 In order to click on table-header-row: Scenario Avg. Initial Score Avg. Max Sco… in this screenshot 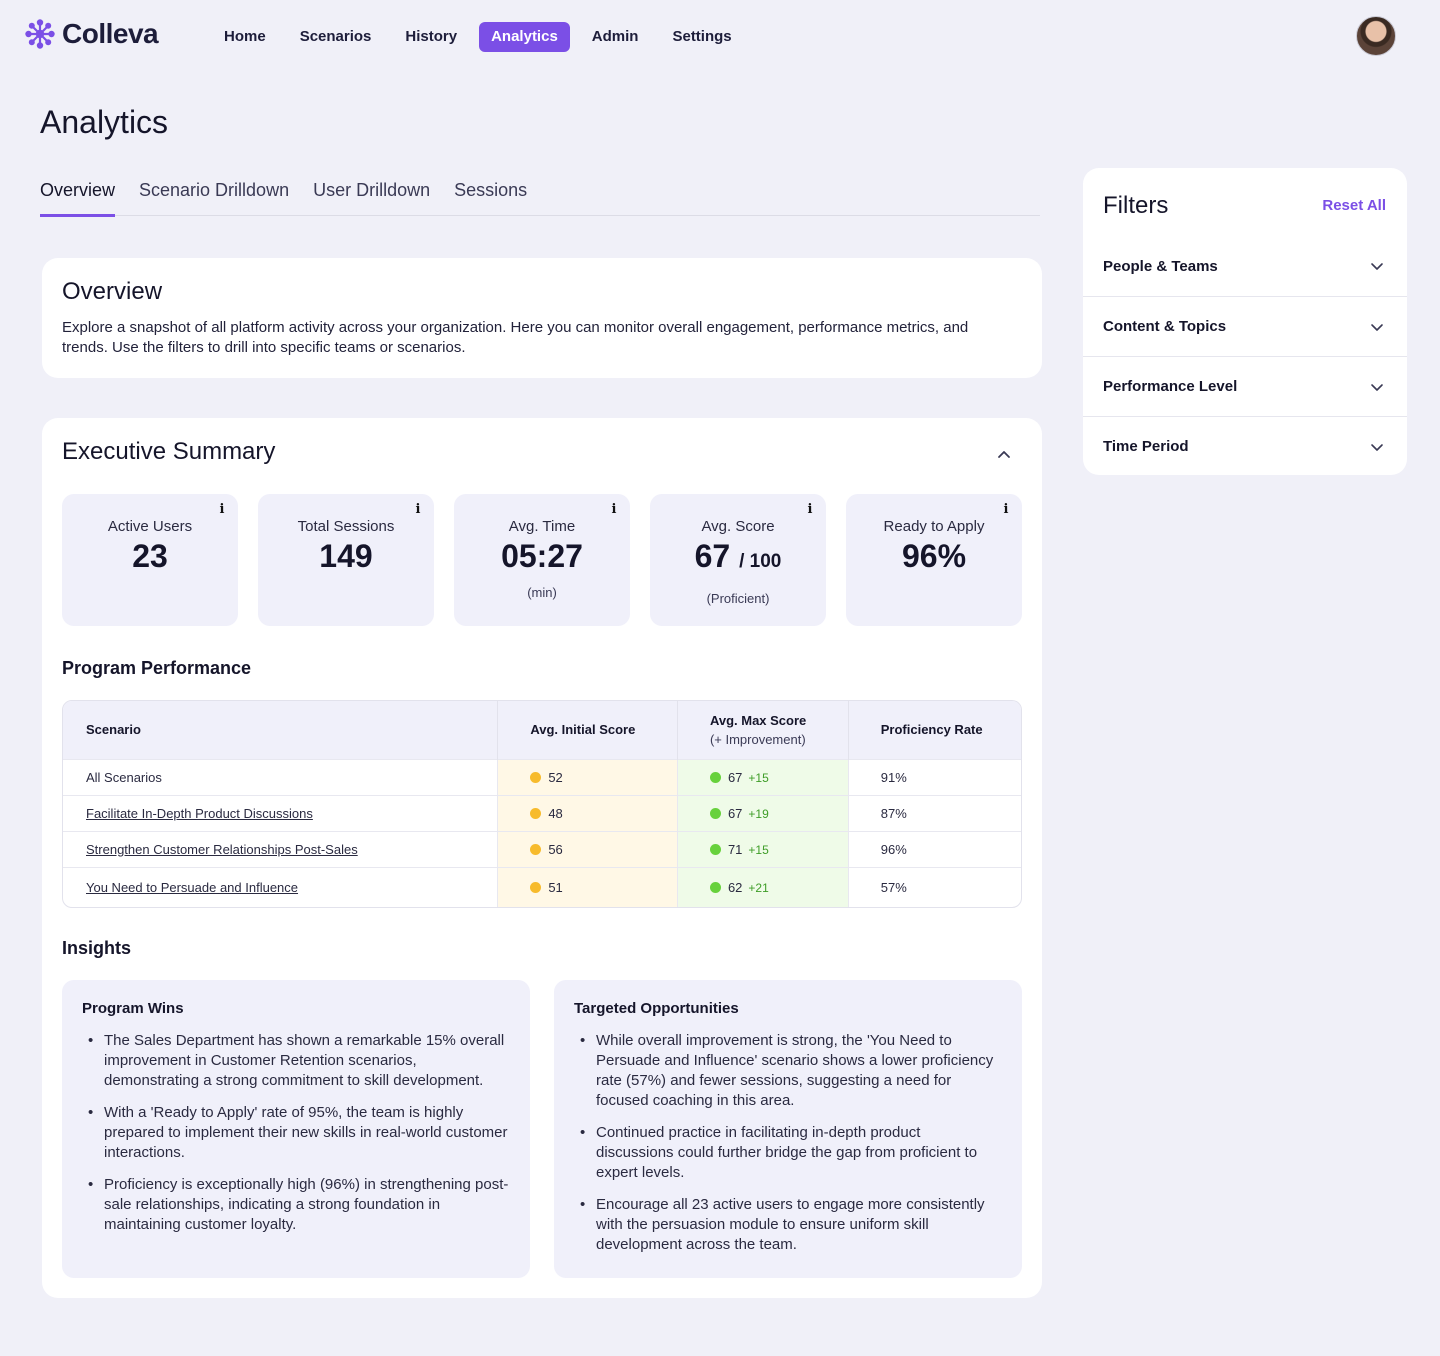, I will do `click(542, 730)`.